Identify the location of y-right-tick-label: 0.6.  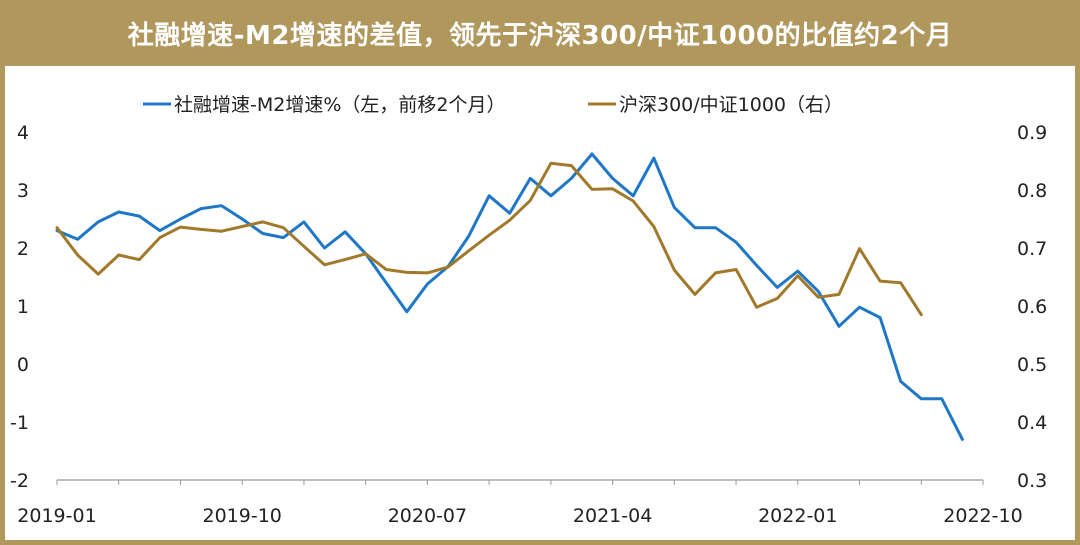
(1032, 307).